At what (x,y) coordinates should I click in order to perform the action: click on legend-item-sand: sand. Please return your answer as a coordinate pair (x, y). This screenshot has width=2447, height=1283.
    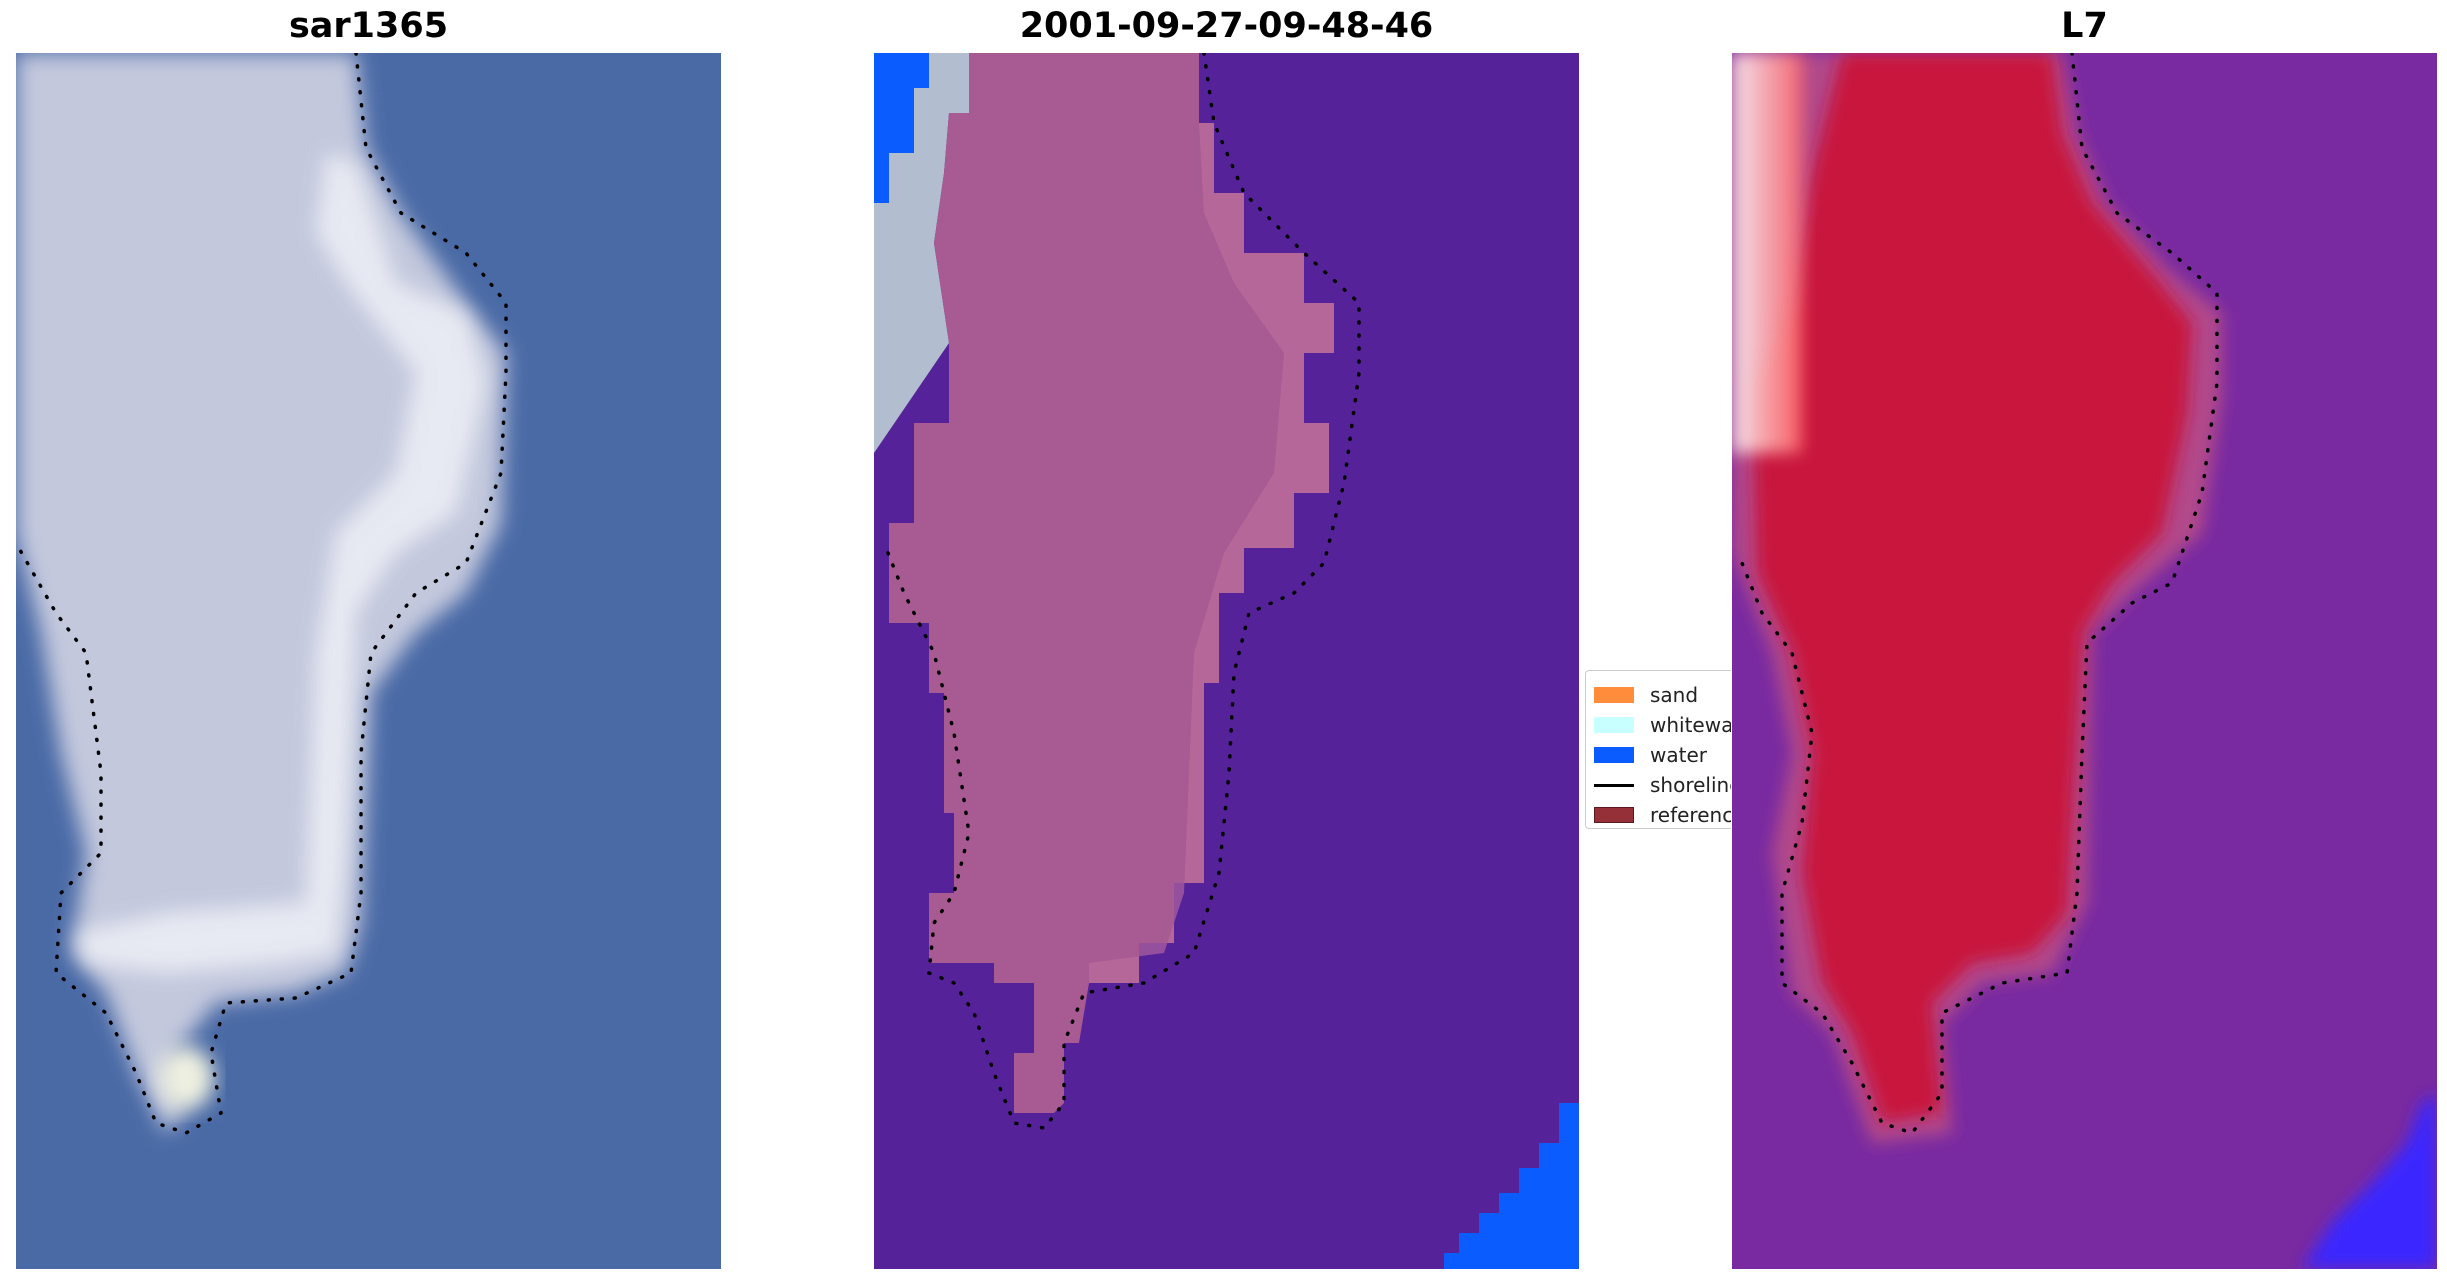
    Looking at the image, I should click on (1662, 695).